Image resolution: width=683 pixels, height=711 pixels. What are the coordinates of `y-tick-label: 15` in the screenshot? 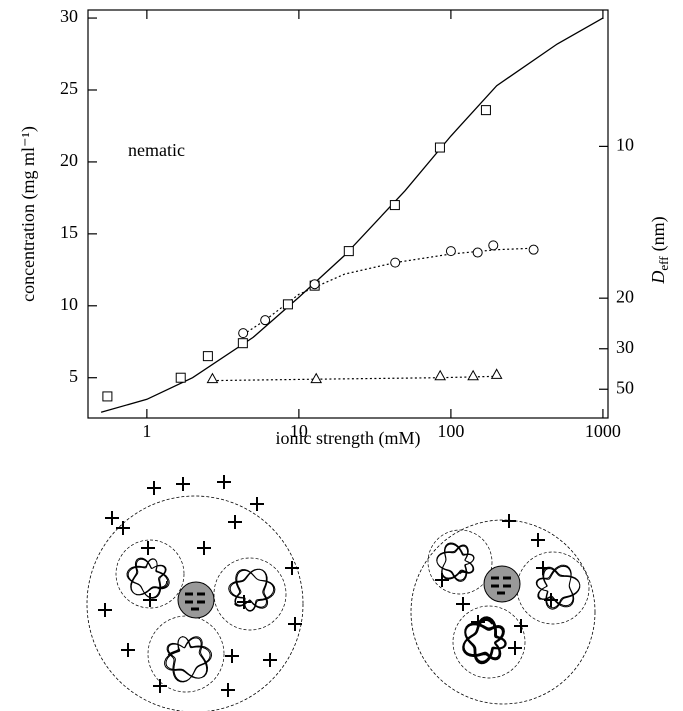 It's located at (69, 232).